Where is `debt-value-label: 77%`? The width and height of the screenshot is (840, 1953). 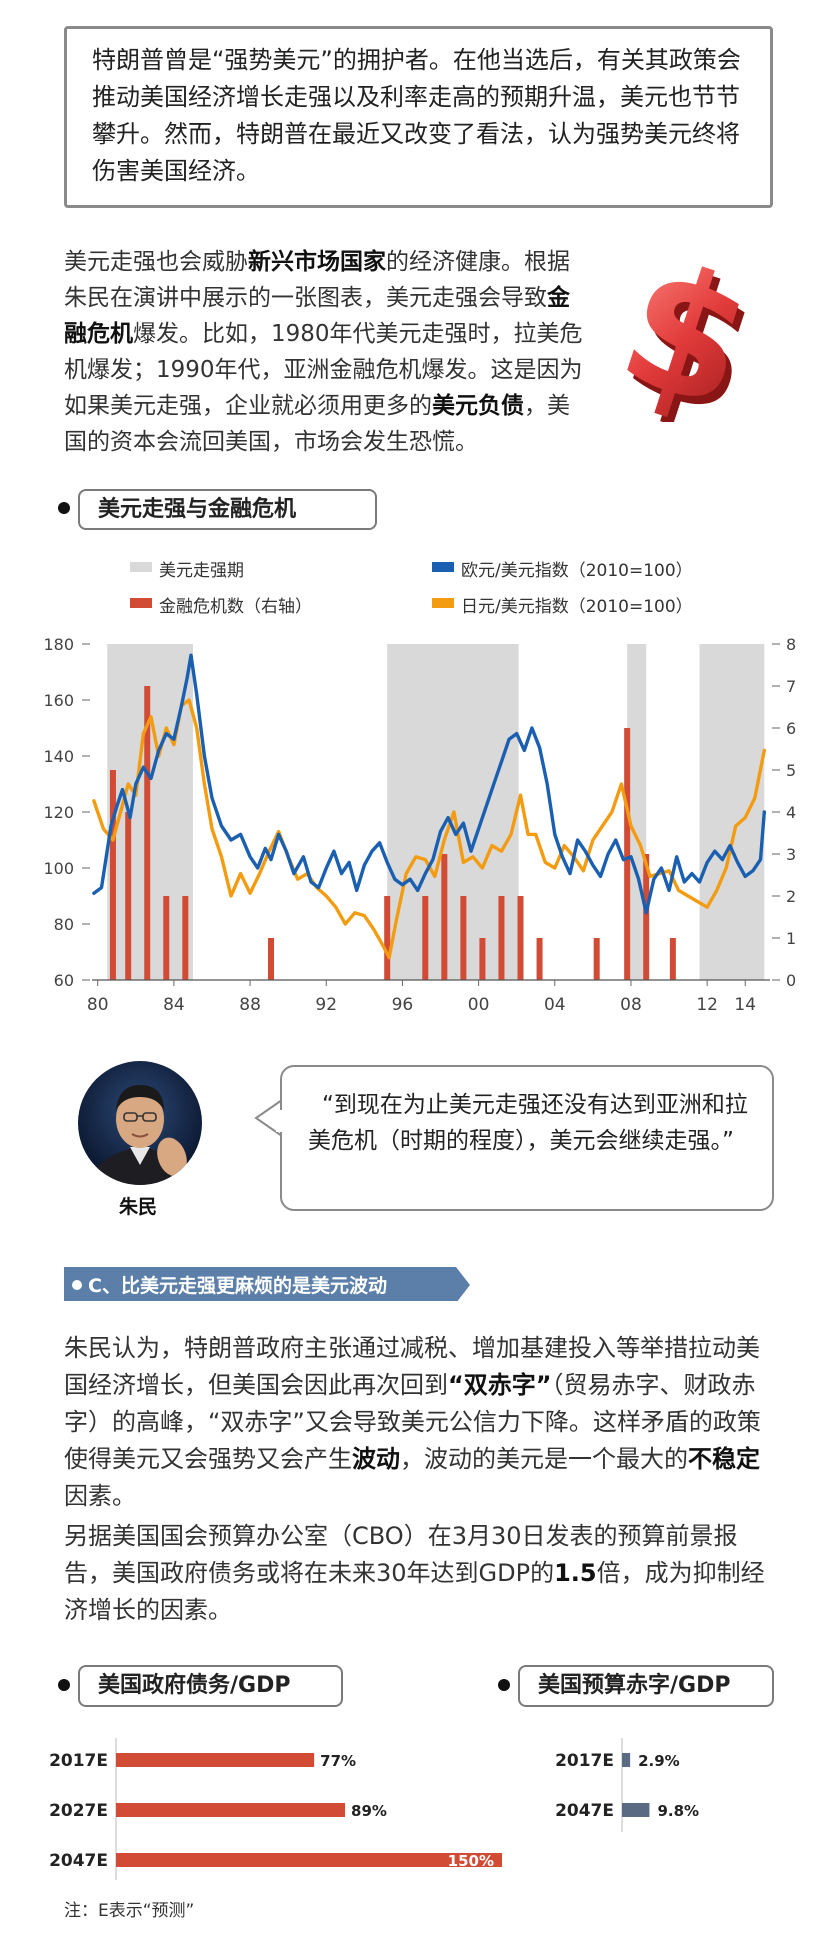
debt-value-label: 77% is located at coordinates (338, 1761).